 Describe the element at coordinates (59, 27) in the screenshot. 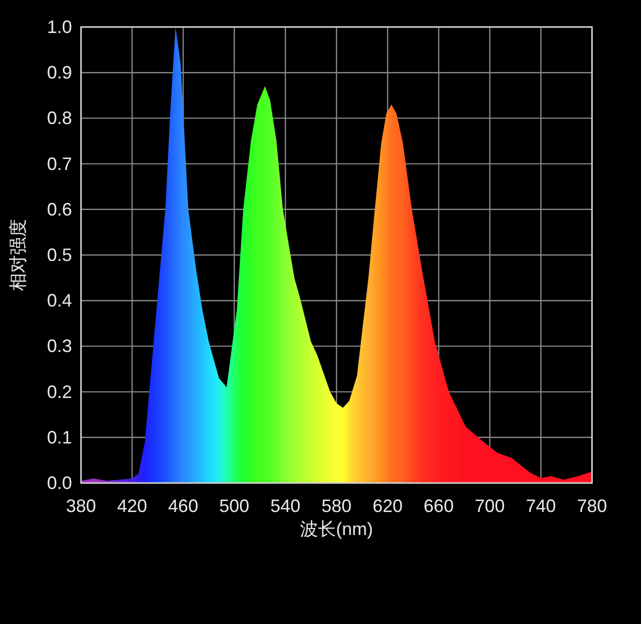

I see `y-tick-label: 1.0` at that location.